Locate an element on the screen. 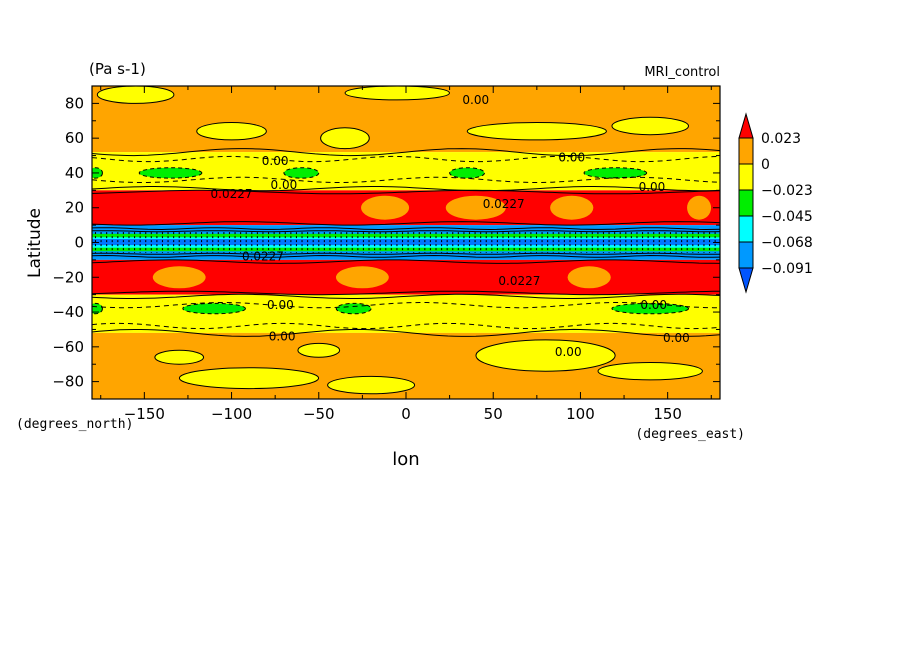 The height and width of the screenshot is (654, 904). y-tick-label: −40 is located at coordinates (68, 312).